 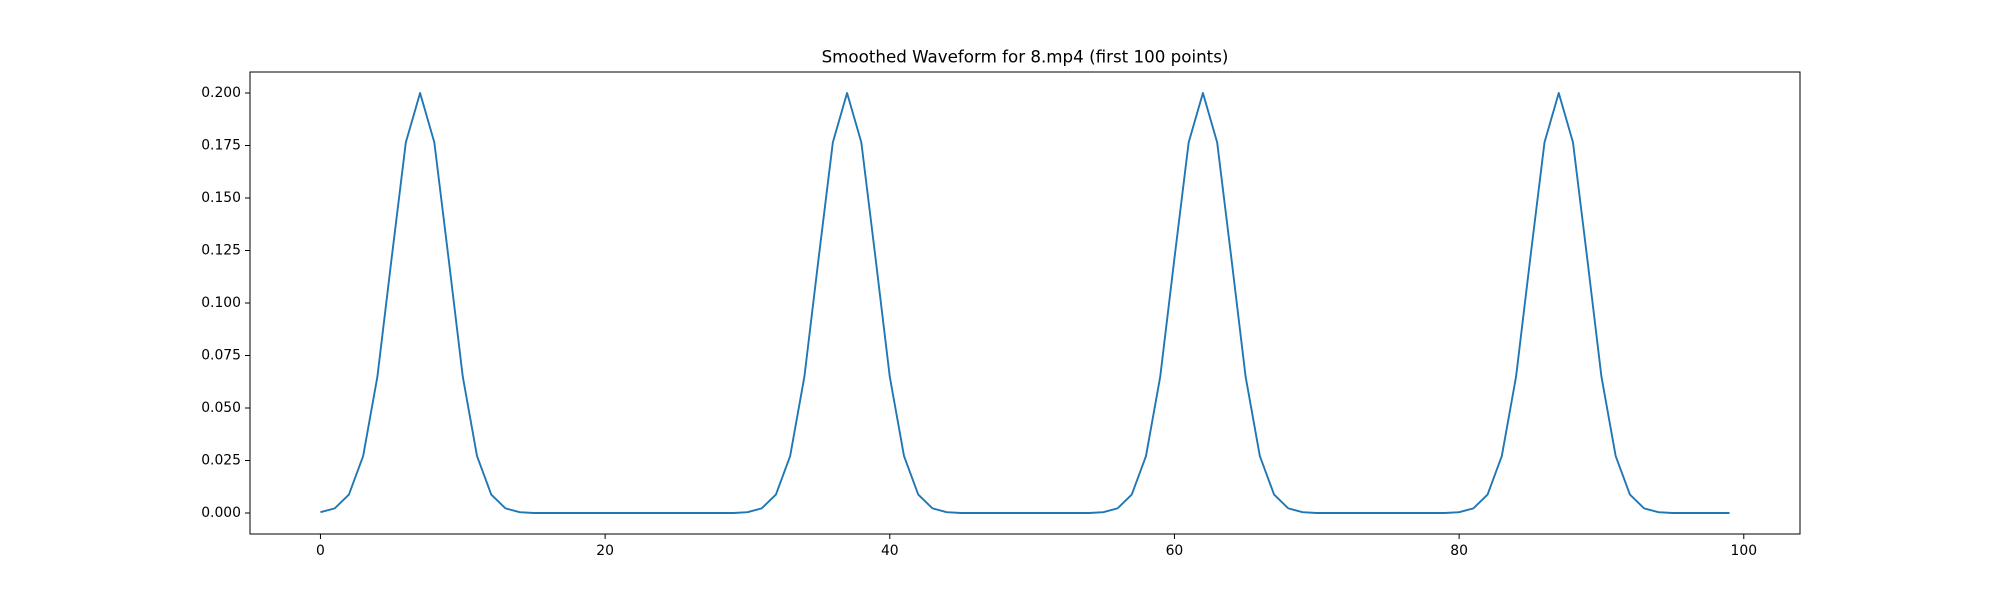 I want to click on y-tick-label: 0.125, so click(x=221, y=251).